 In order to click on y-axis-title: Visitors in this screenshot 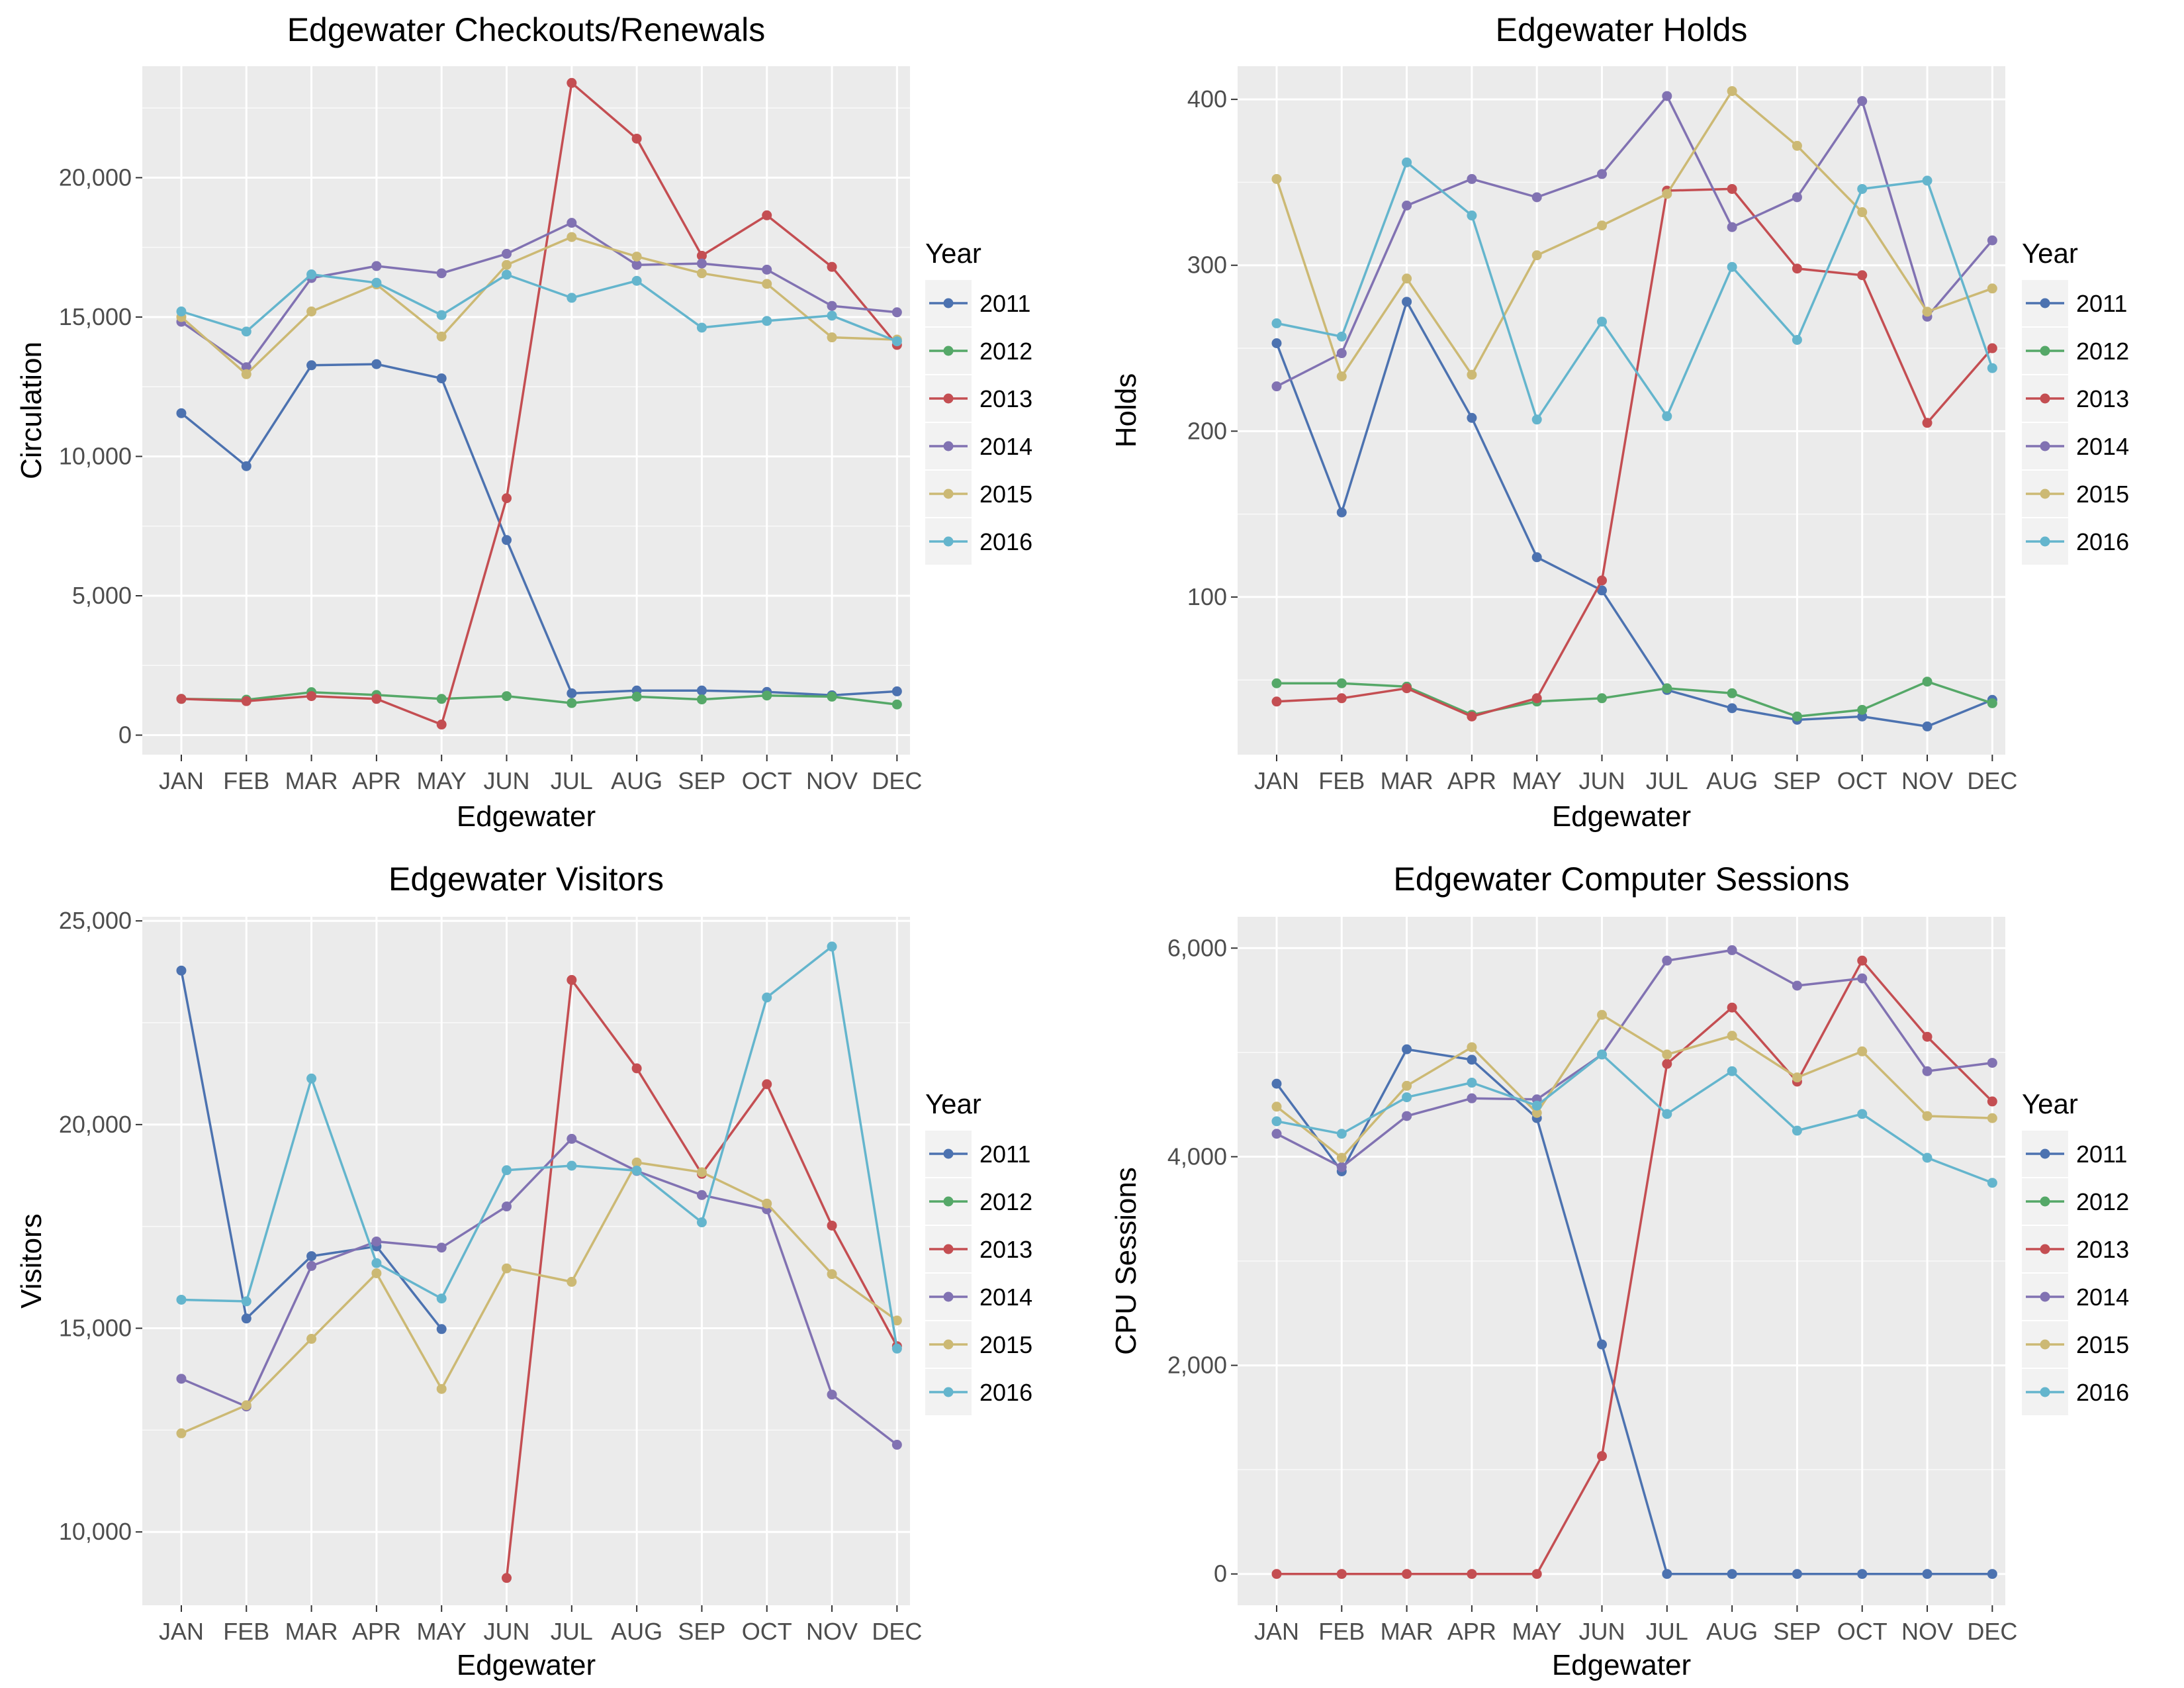, I will do `click(32, 1260)`.